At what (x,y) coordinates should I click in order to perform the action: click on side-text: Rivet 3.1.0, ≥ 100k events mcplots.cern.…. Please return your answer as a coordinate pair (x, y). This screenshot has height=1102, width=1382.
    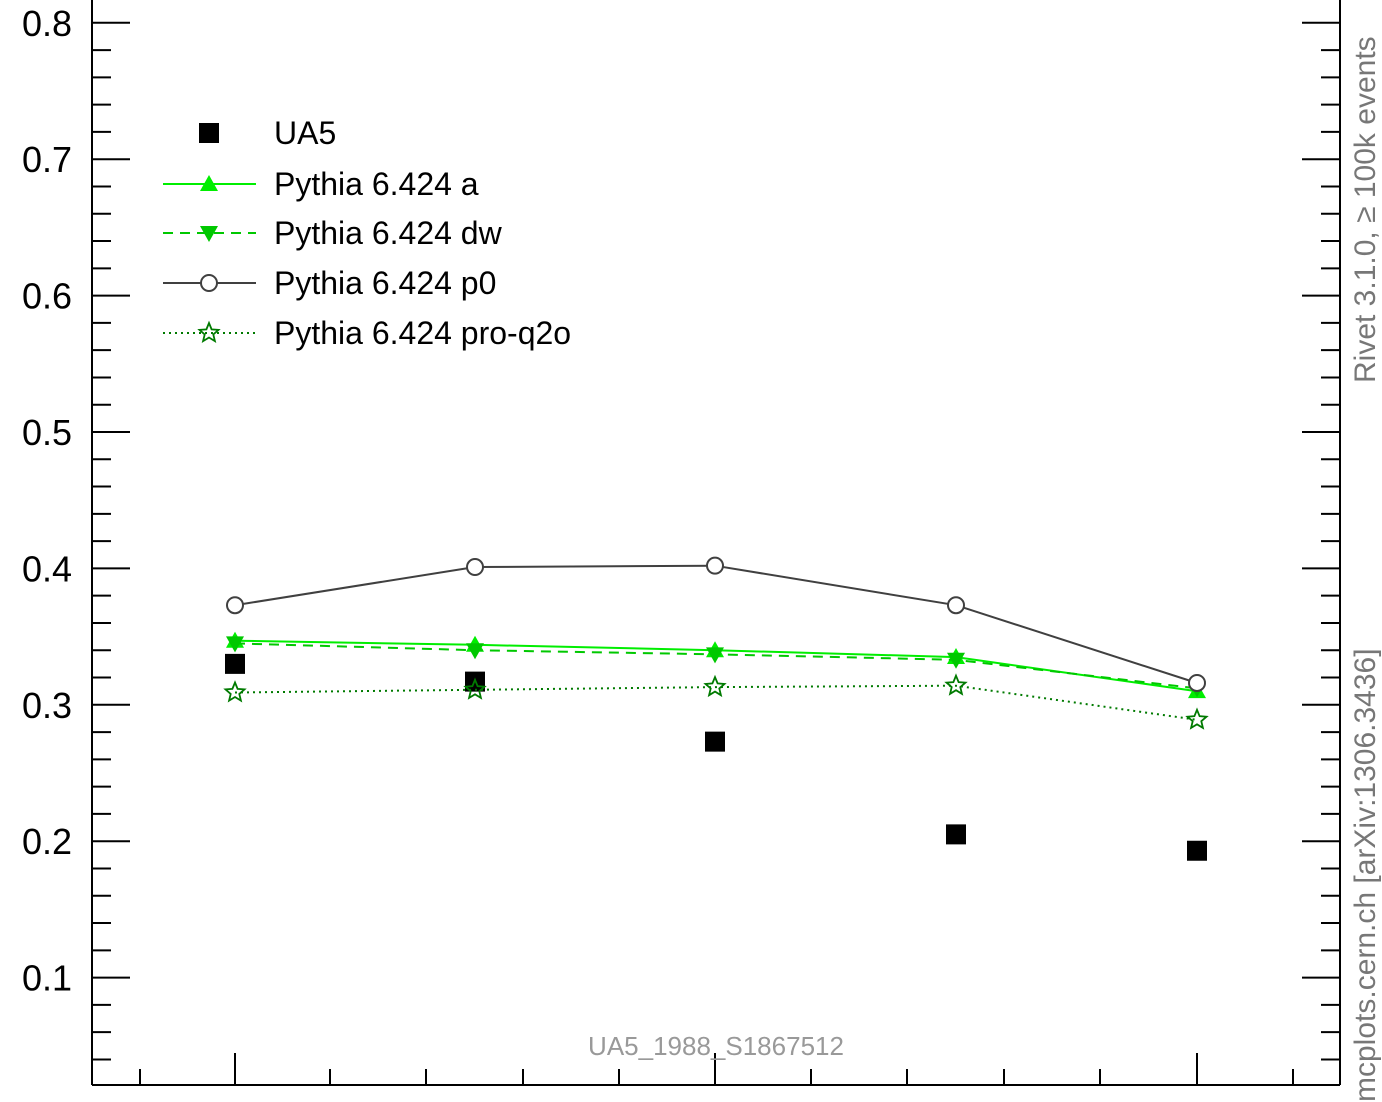
    Looking at the image, I should click on (1365, 569).